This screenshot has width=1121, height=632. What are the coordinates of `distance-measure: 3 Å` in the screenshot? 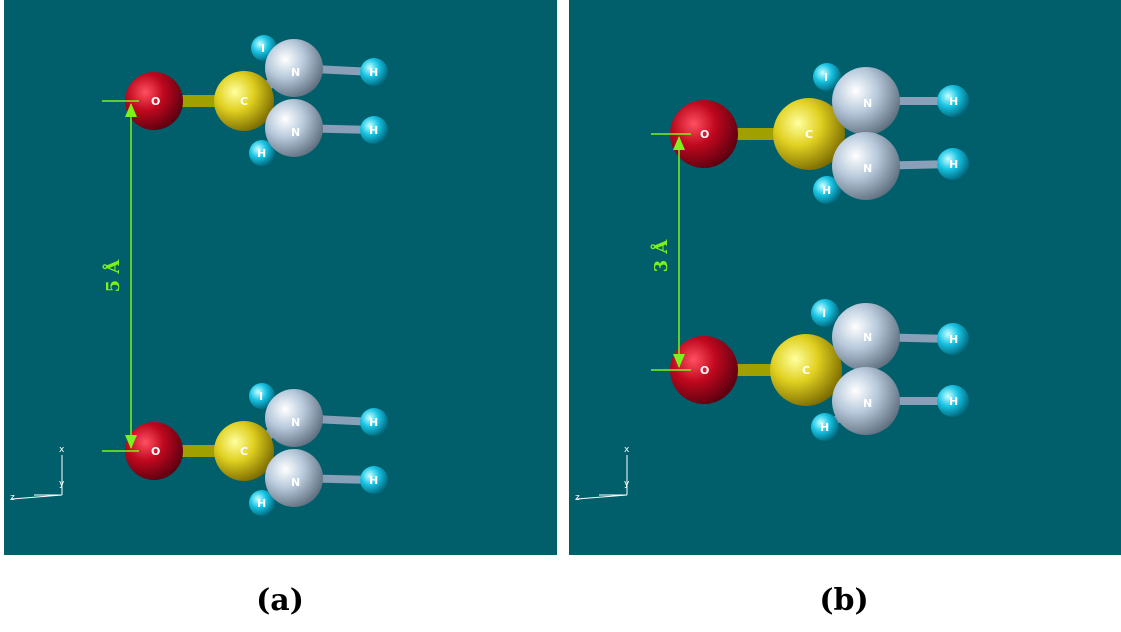 It's located at (670, 252).